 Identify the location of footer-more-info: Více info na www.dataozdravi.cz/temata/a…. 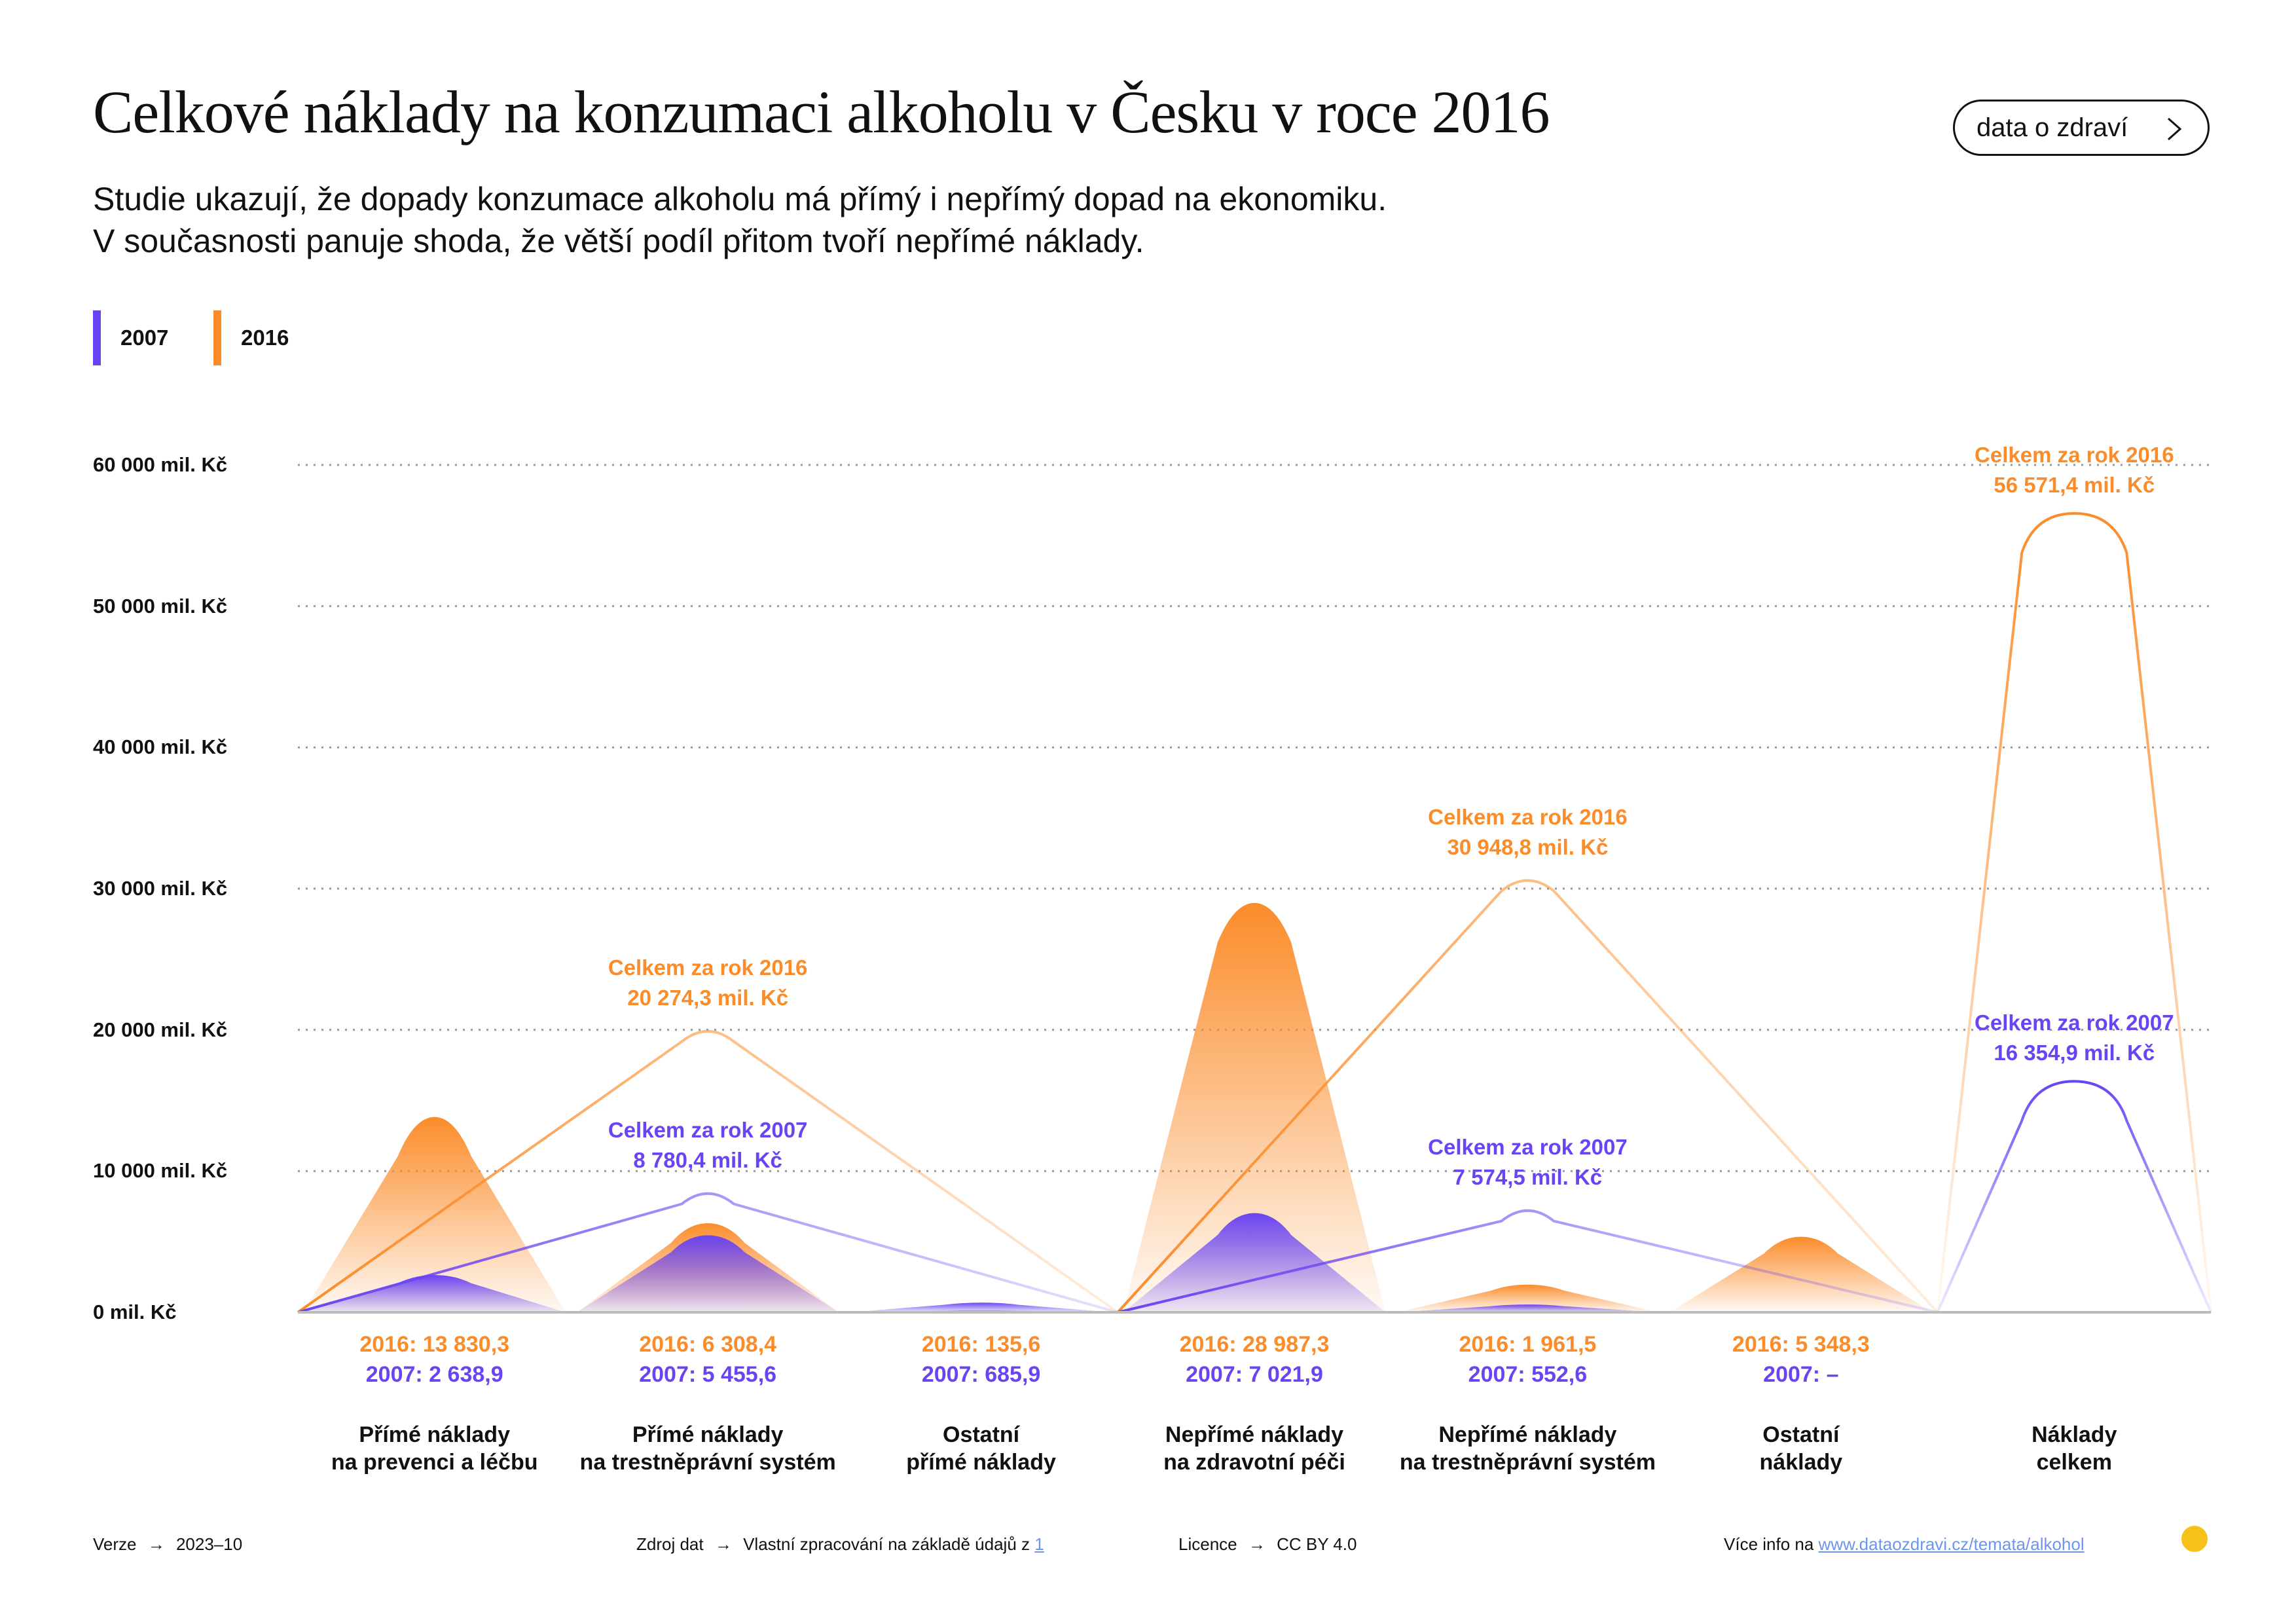
(1904, 1544).